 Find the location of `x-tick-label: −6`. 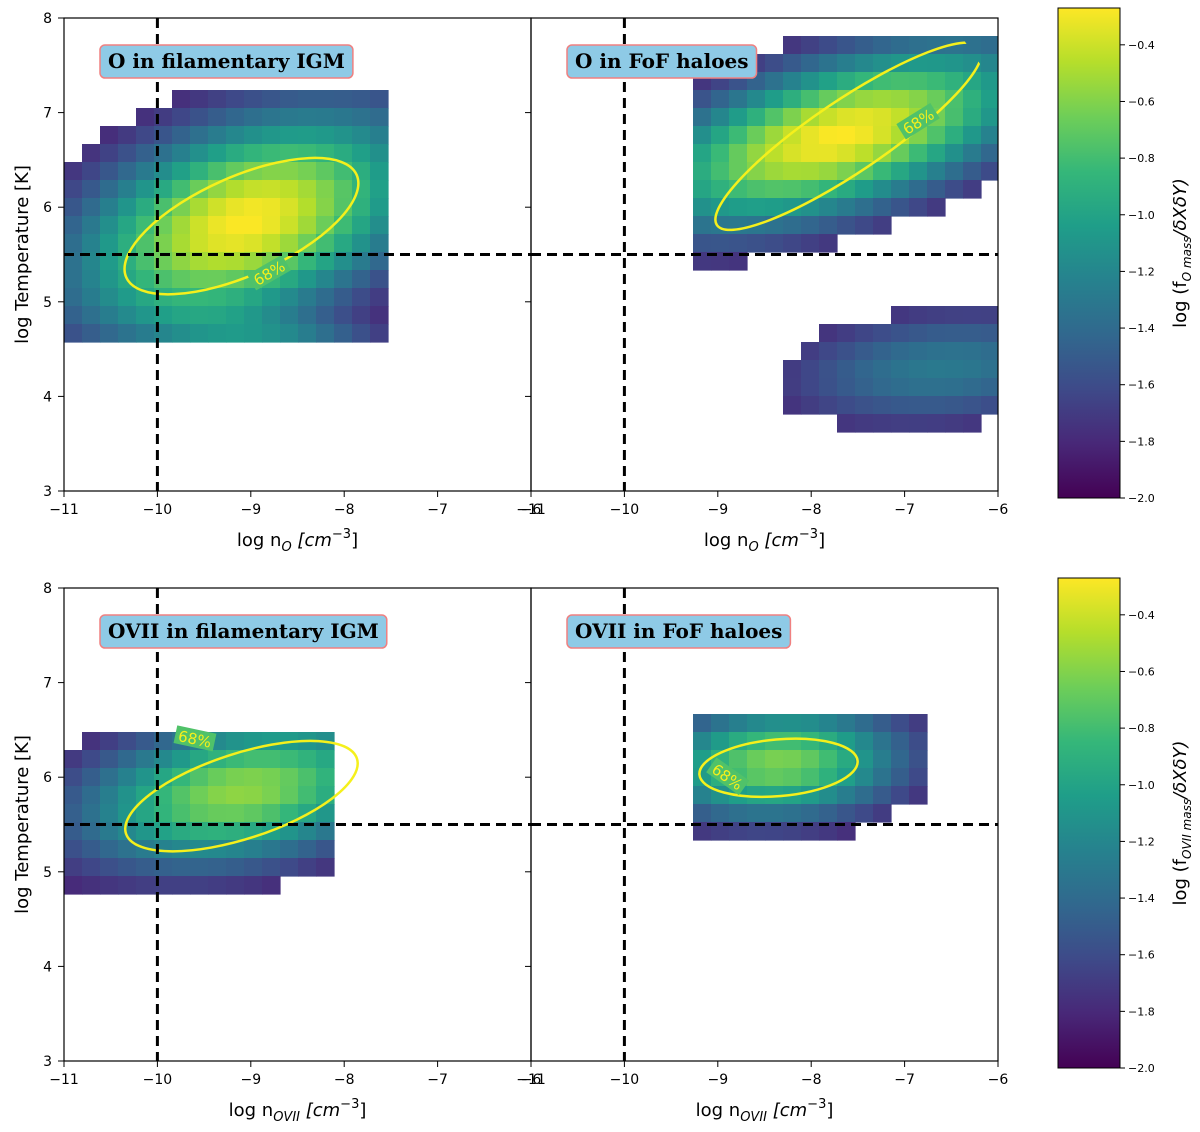

x-tick-label: −6 is located at coordinates (531, 510).